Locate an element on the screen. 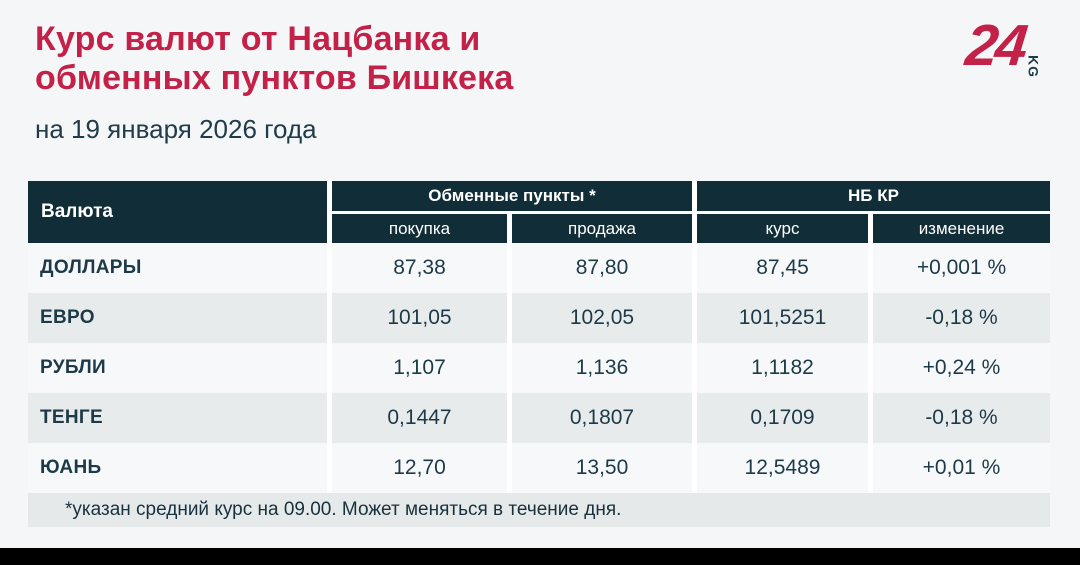 The width and height of the screenshot is (1080, 565). column-header-currency: Валюта is located at coordinates (177, 212).